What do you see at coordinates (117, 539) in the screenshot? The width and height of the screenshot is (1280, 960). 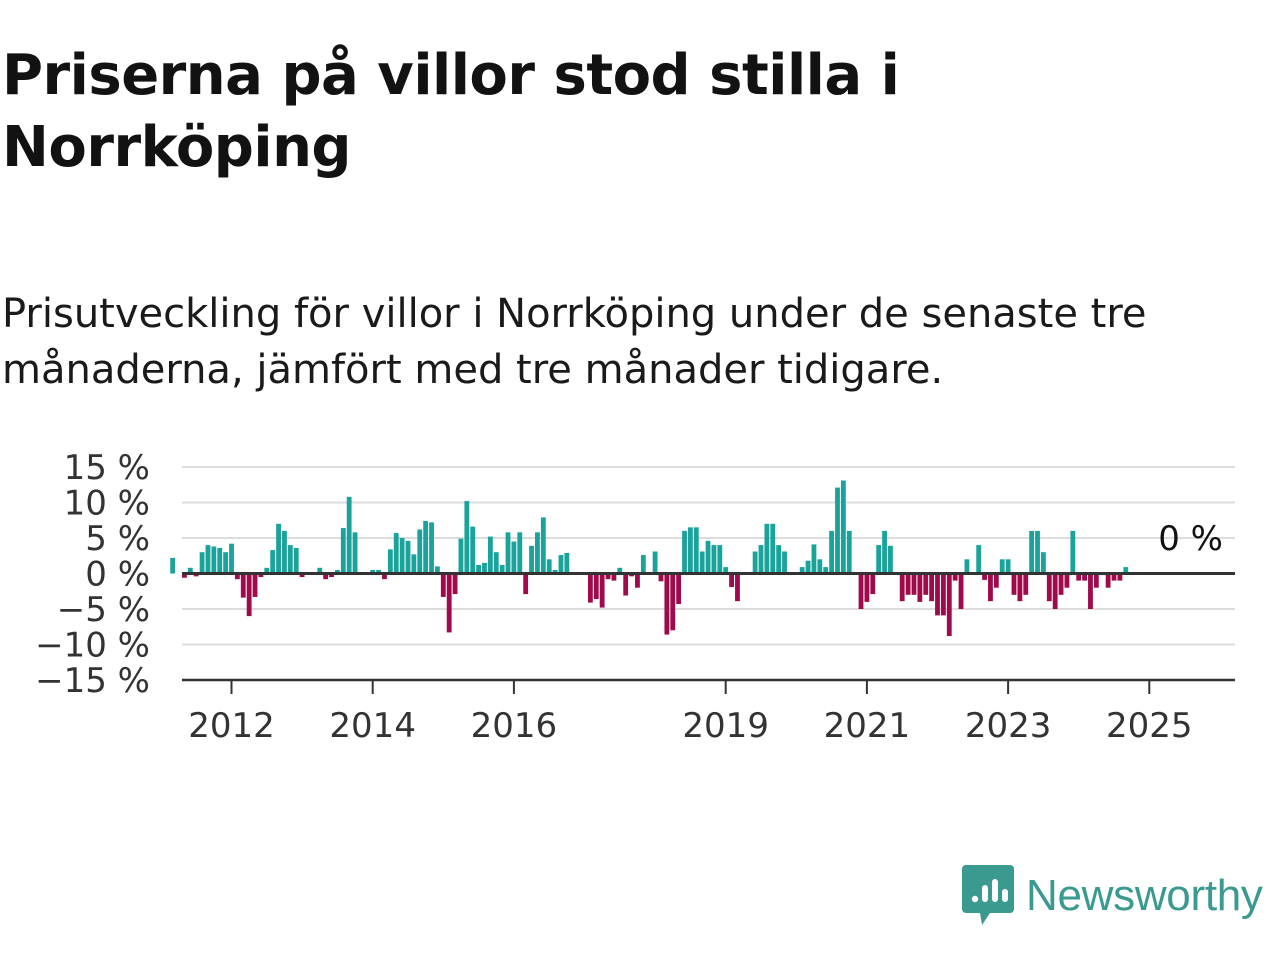 I see `y-tick-label: 5 %` at bounding box center [117, 539].